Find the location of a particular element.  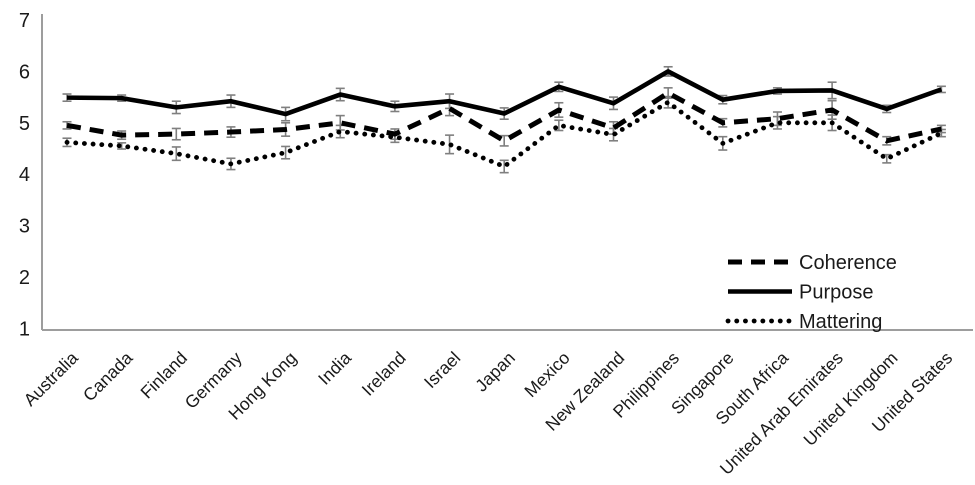

y-axis-tick-labels: 1 2 3 4 5 6 7 is located at coordinates (24, 175).